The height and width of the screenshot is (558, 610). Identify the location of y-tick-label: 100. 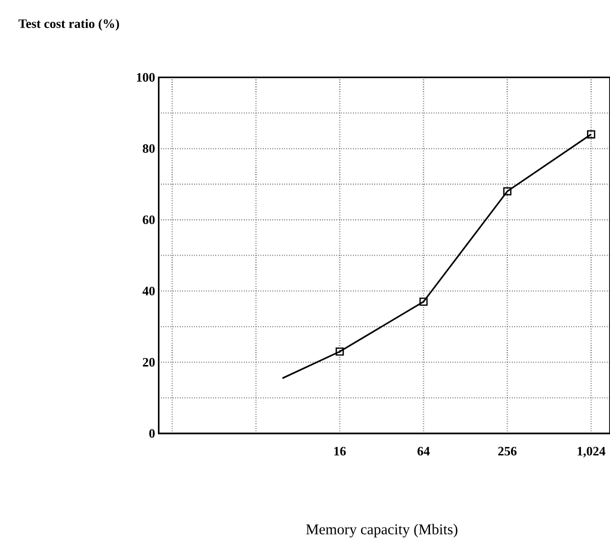
(145, 77).